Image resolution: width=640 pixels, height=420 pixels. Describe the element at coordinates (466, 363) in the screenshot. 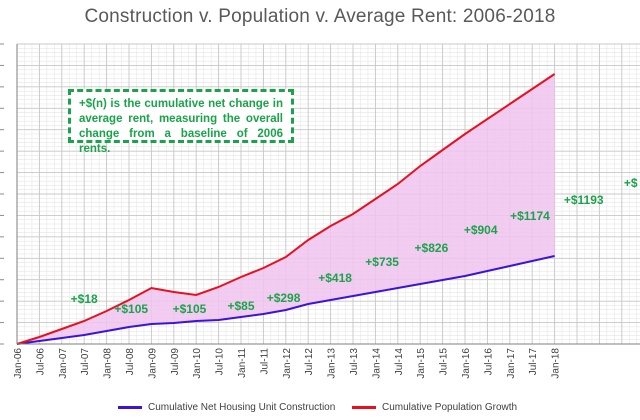

I see `x-tick-label: Jan-16` at that location.